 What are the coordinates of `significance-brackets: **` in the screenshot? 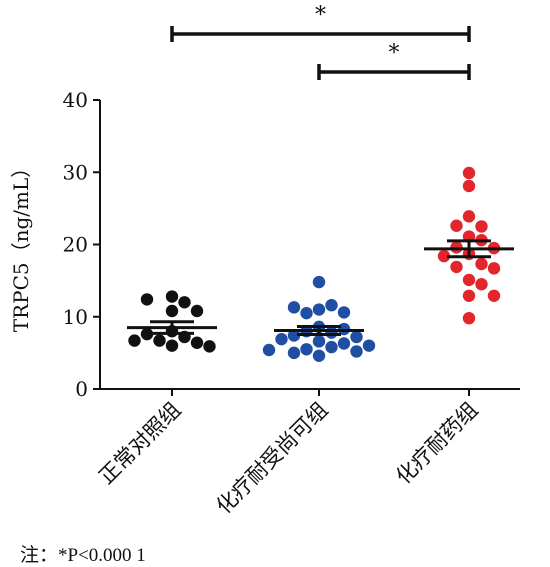 It's located at (320, 41).